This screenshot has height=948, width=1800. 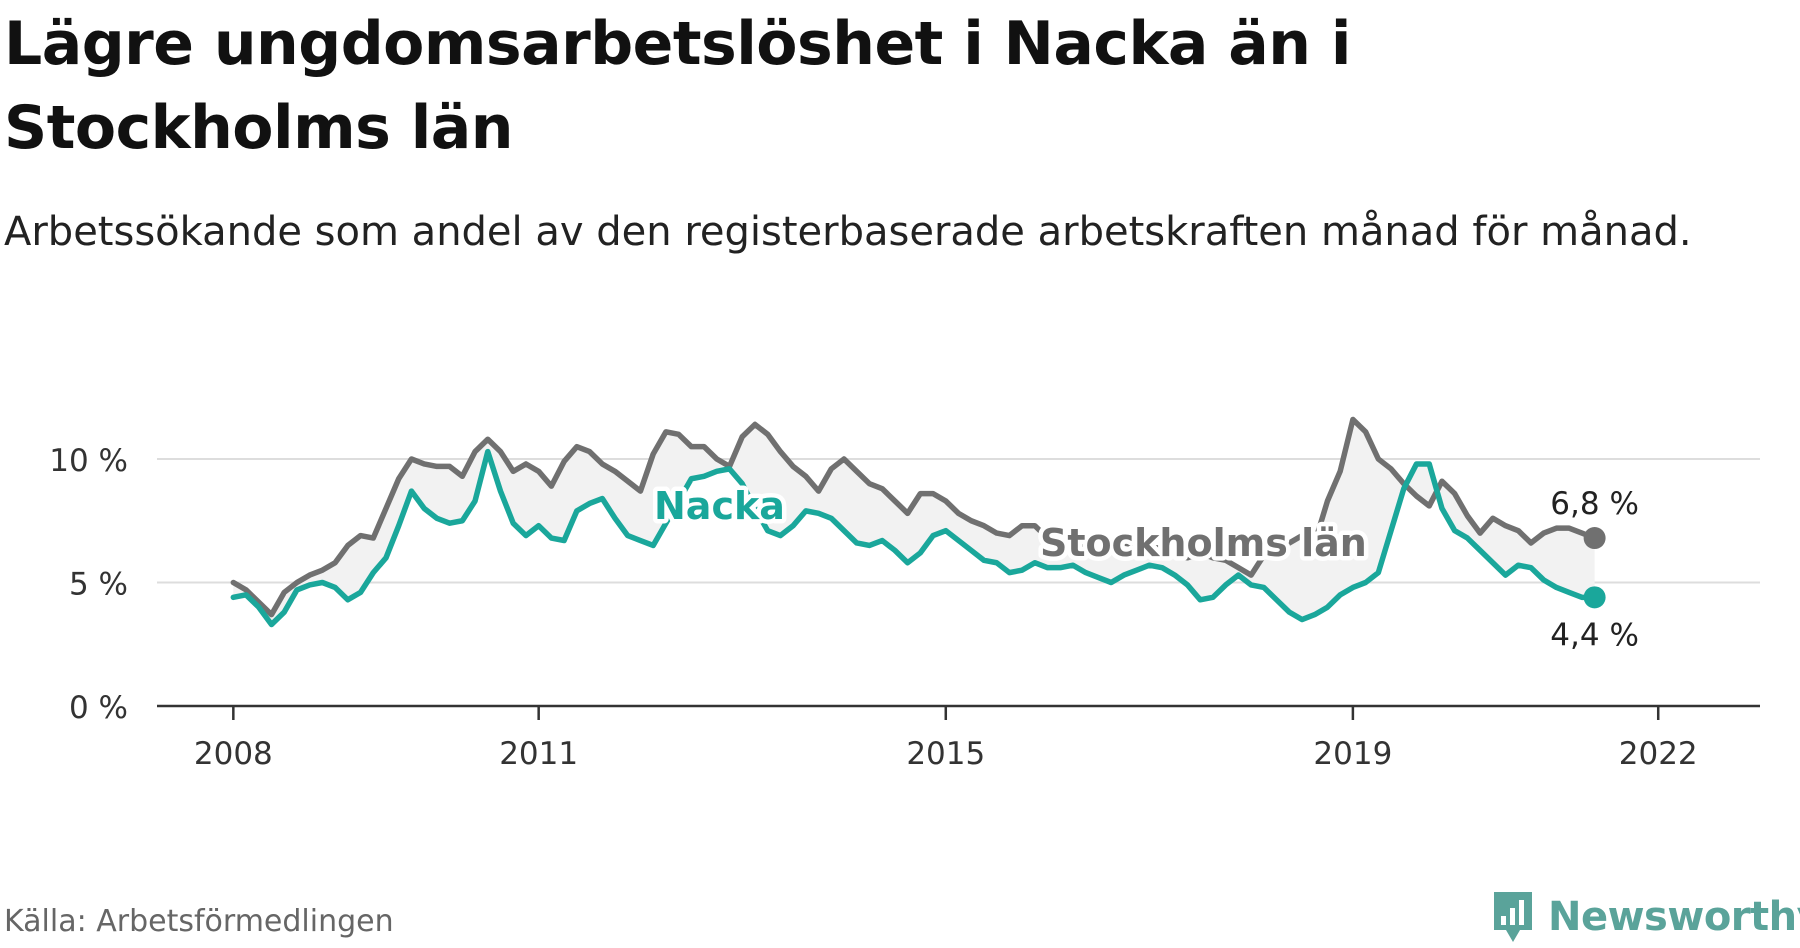 I want to click on brand-logo: Newsworthy, so click(x=1645, y=917).